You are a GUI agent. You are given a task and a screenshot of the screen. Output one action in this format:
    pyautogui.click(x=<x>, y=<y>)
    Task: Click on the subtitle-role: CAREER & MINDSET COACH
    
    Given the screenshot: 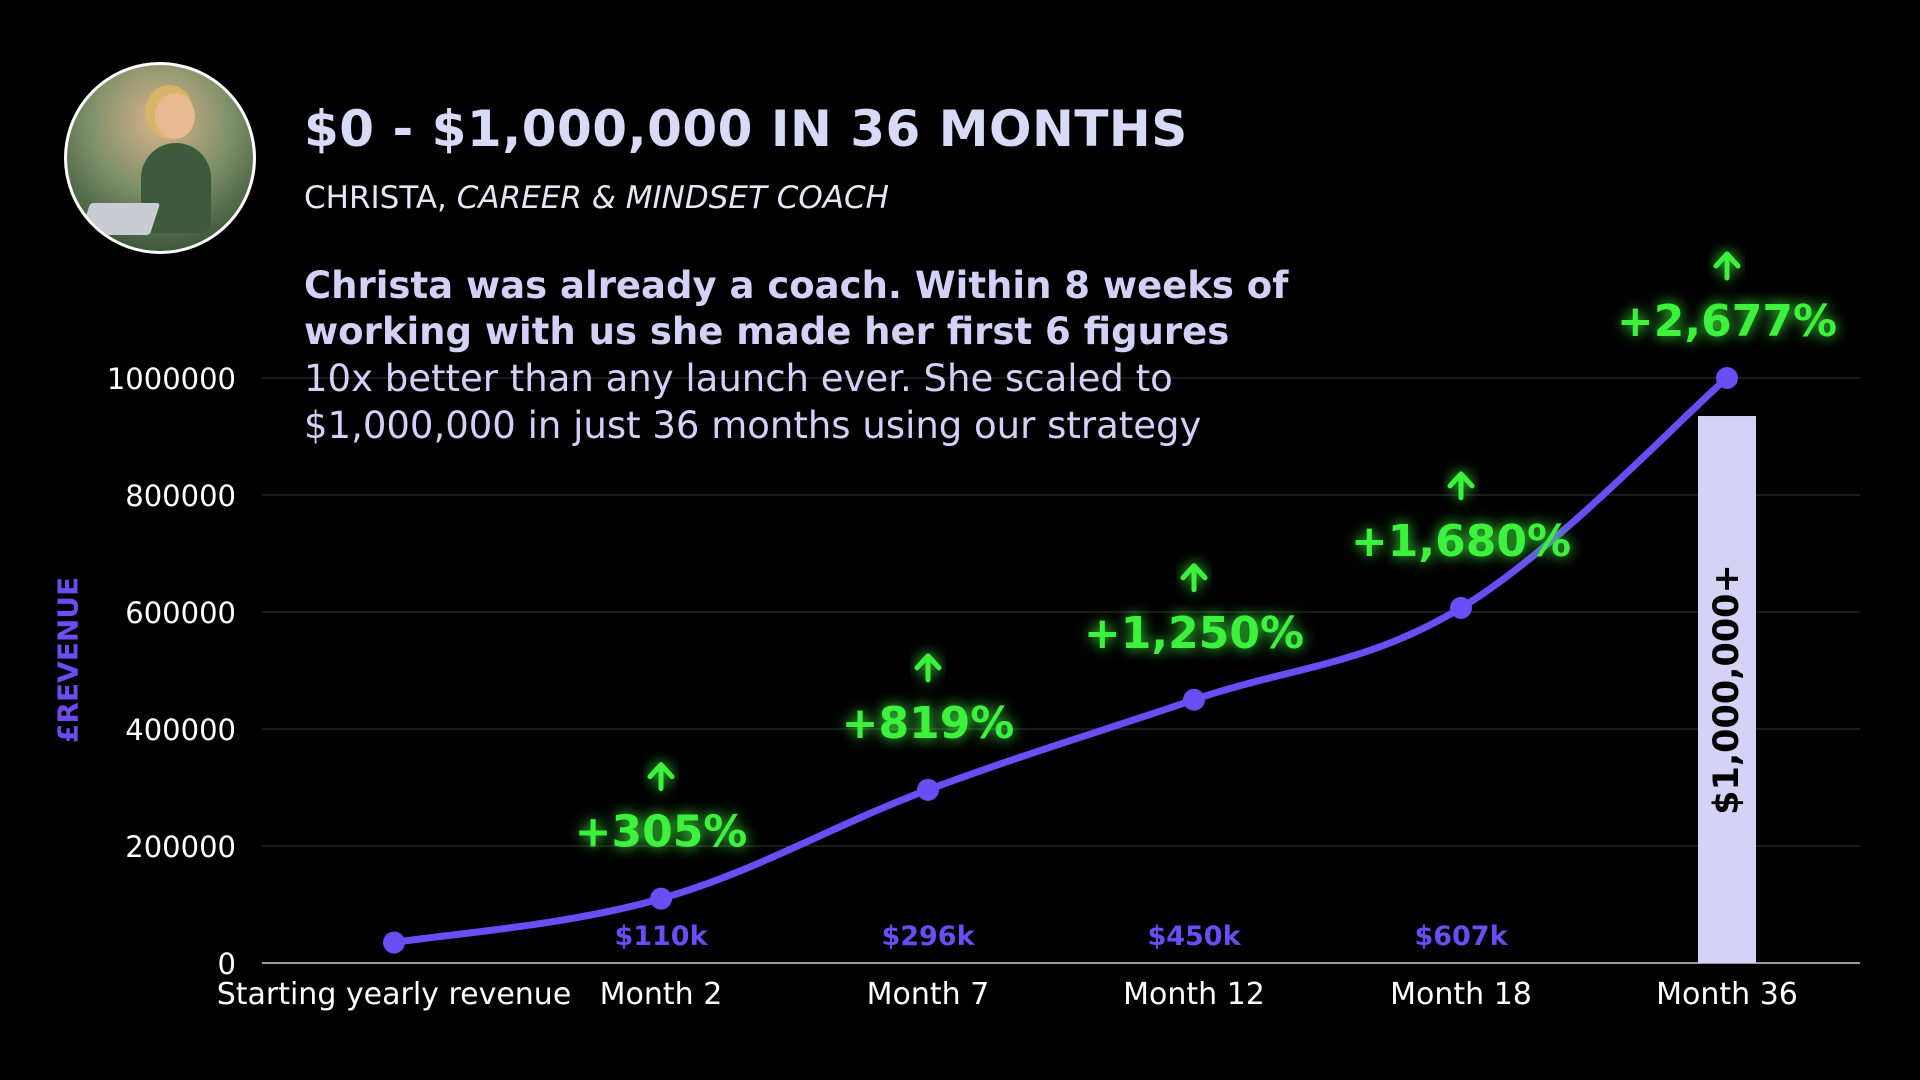 What is the action you would take?
    pyautogui.click(x=672, y=198)
    